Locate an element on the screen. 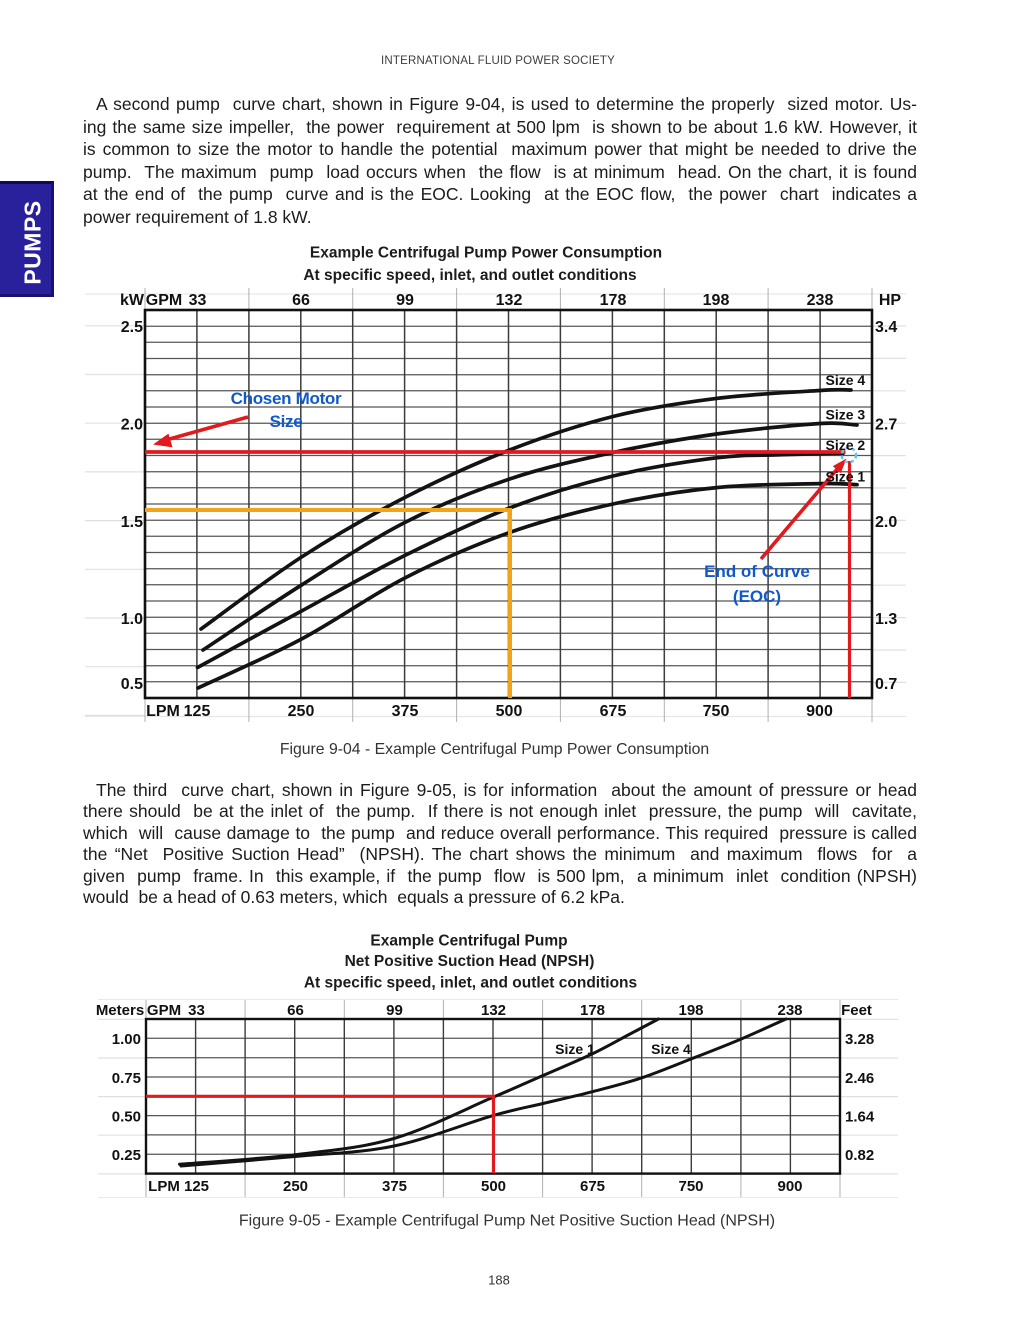  svg-text: 1.00 is located at coordinates (126, 1039).